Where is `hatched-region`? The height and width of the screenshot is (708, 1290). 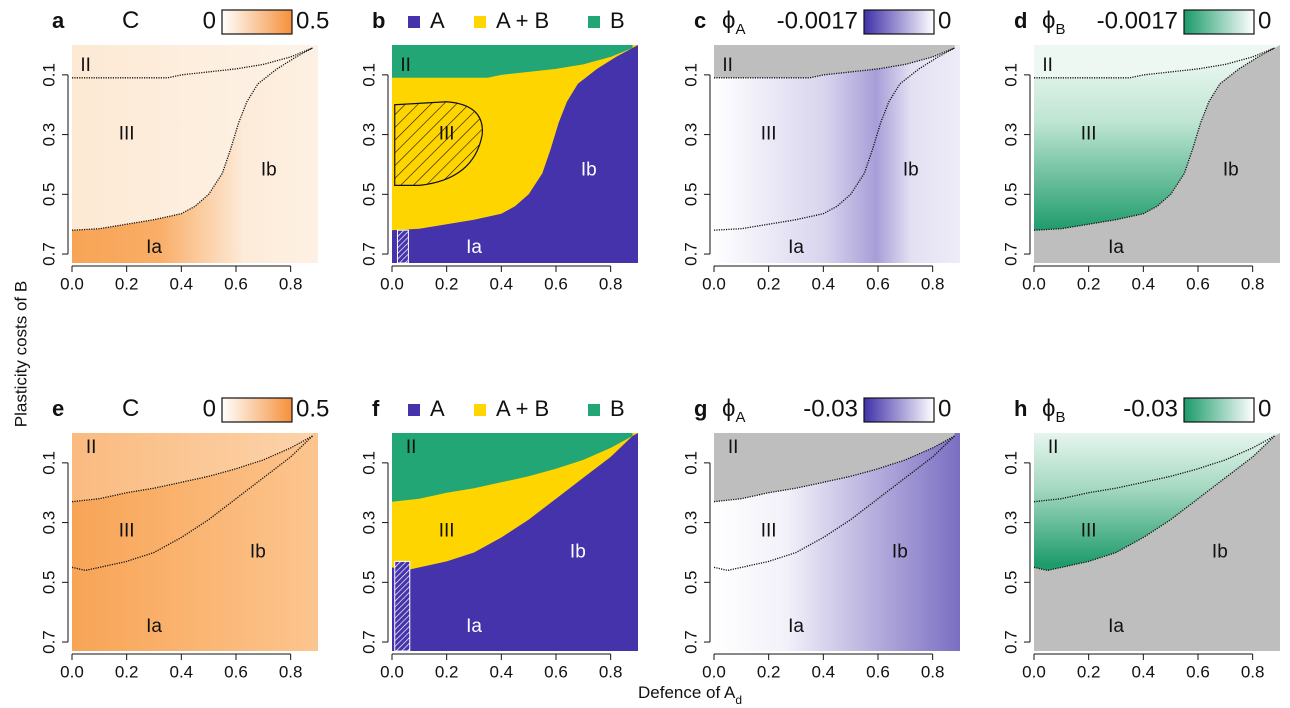
hatched-region is located at coordinates (402, 606).